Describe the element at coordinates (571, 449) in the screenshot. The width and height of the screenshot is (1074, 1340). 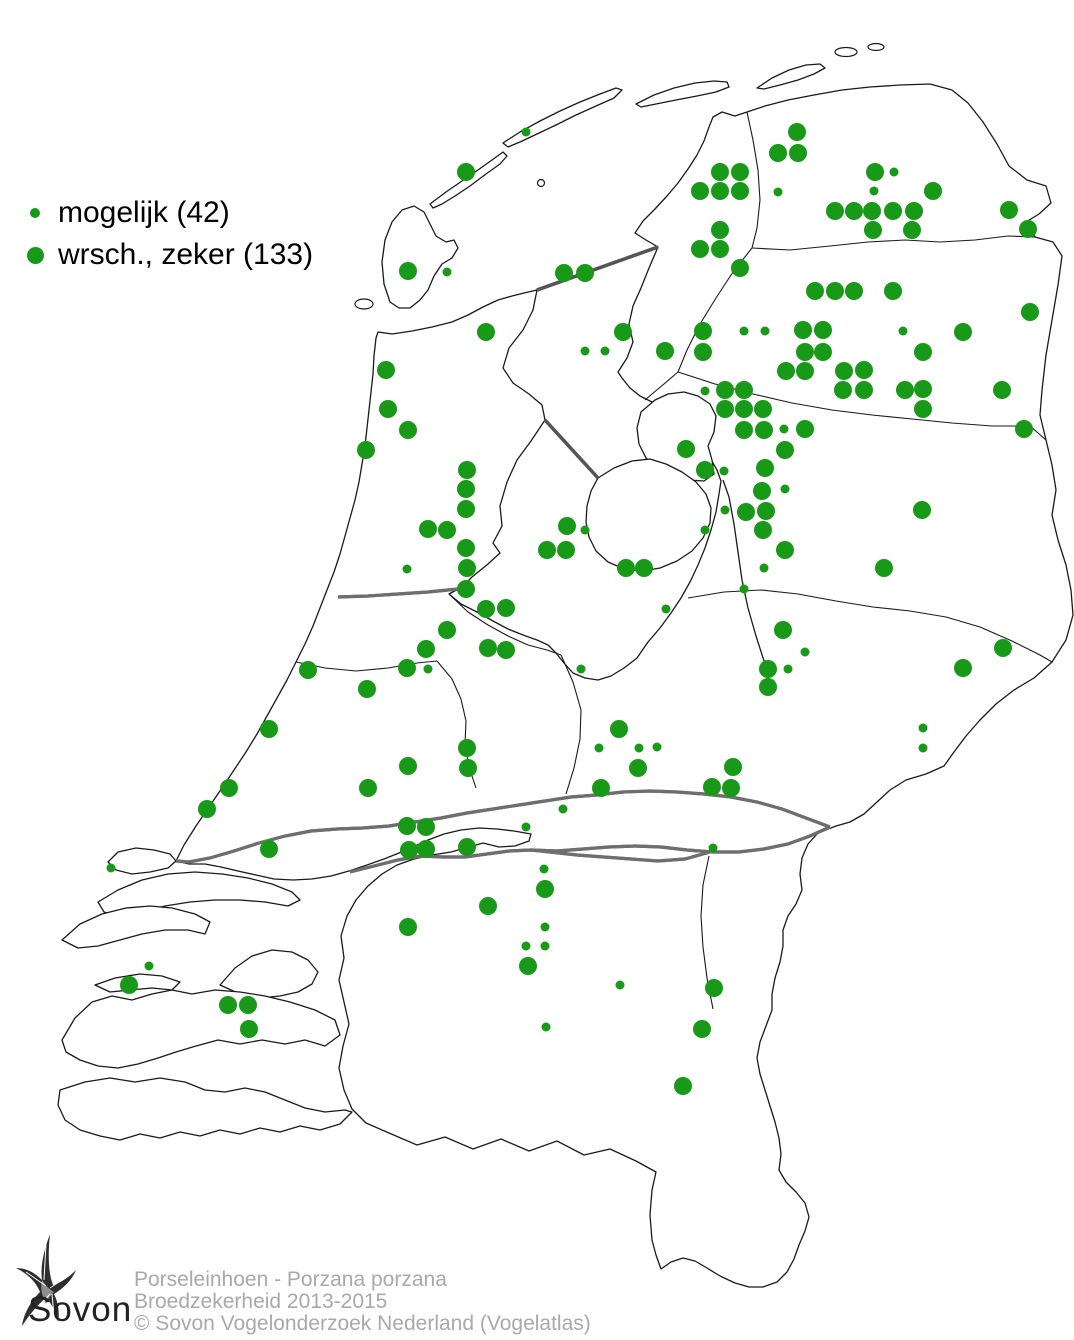
I see `houtribdijk` at that location.